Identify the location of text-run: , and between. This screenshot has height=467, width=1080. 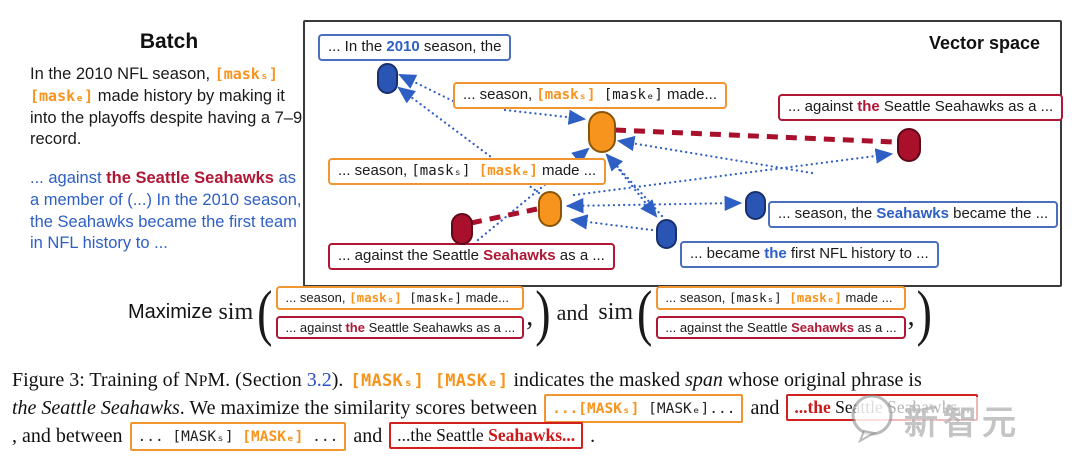
(70, 436).